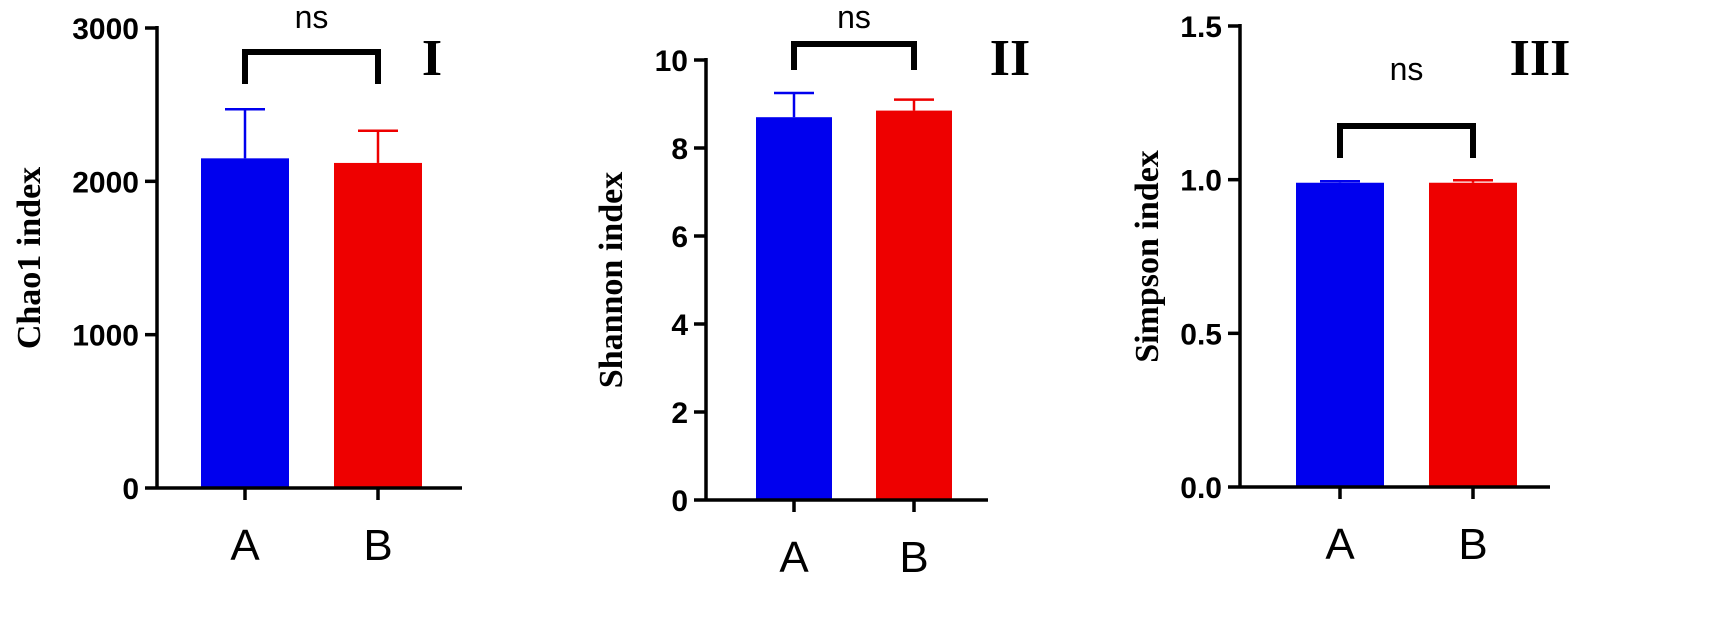  I want to click on y-tick-label: 2000, so click(105, 182).